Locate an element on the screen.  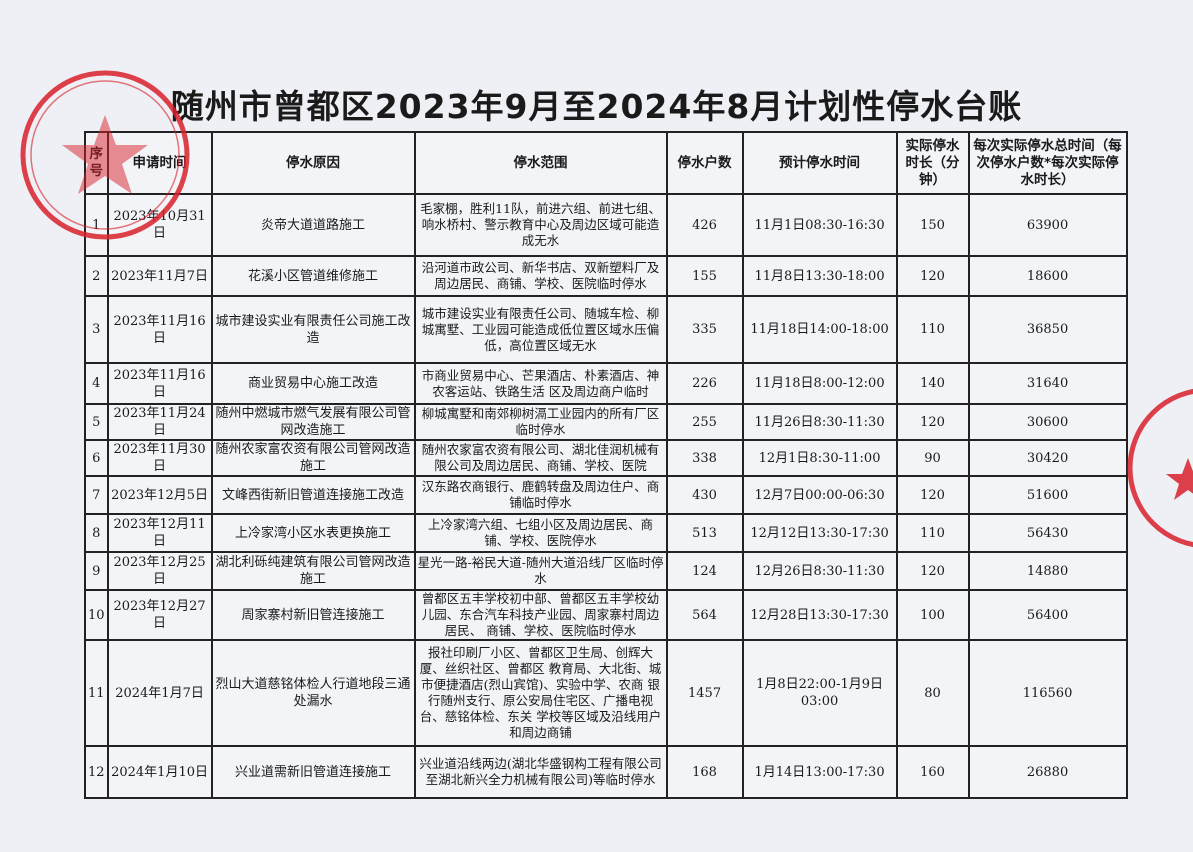
document-title: 随州市曾都区2023年9月至2024年8月计划性停水台账 is located at coordinates (596, 106).